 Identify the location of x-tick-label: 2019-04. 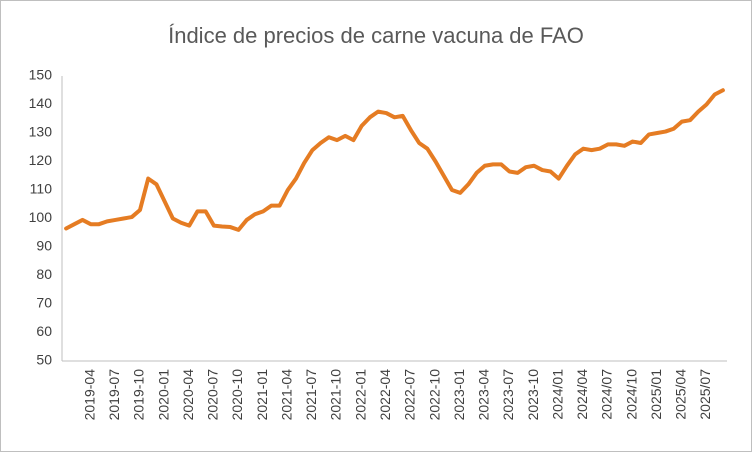
(89, 395).